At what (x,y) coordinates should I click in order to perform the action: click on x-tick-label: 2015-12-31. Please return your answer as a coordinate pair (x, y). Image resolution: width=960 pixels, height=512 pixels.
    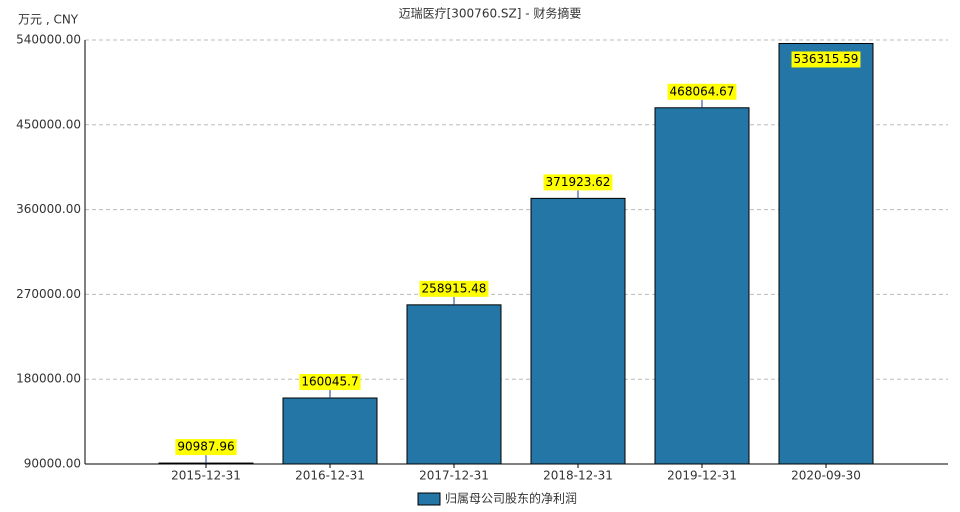
    Looking at the image, I should click on (206, 476).